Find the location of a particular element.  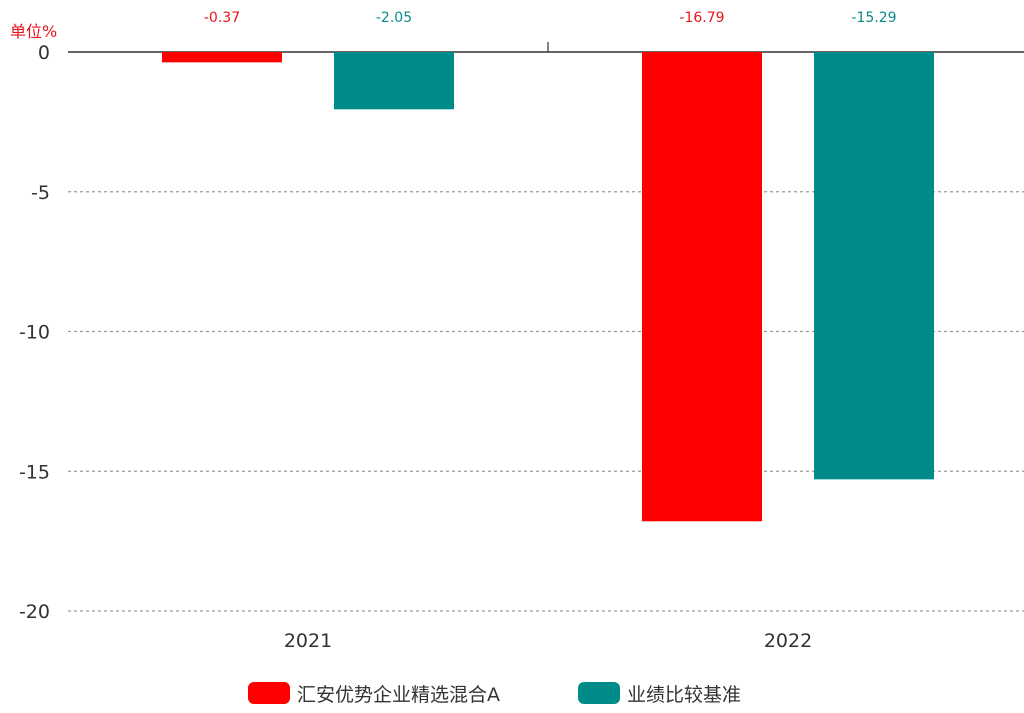

y-tick-label: -10 is located at coordinates (34, 333).